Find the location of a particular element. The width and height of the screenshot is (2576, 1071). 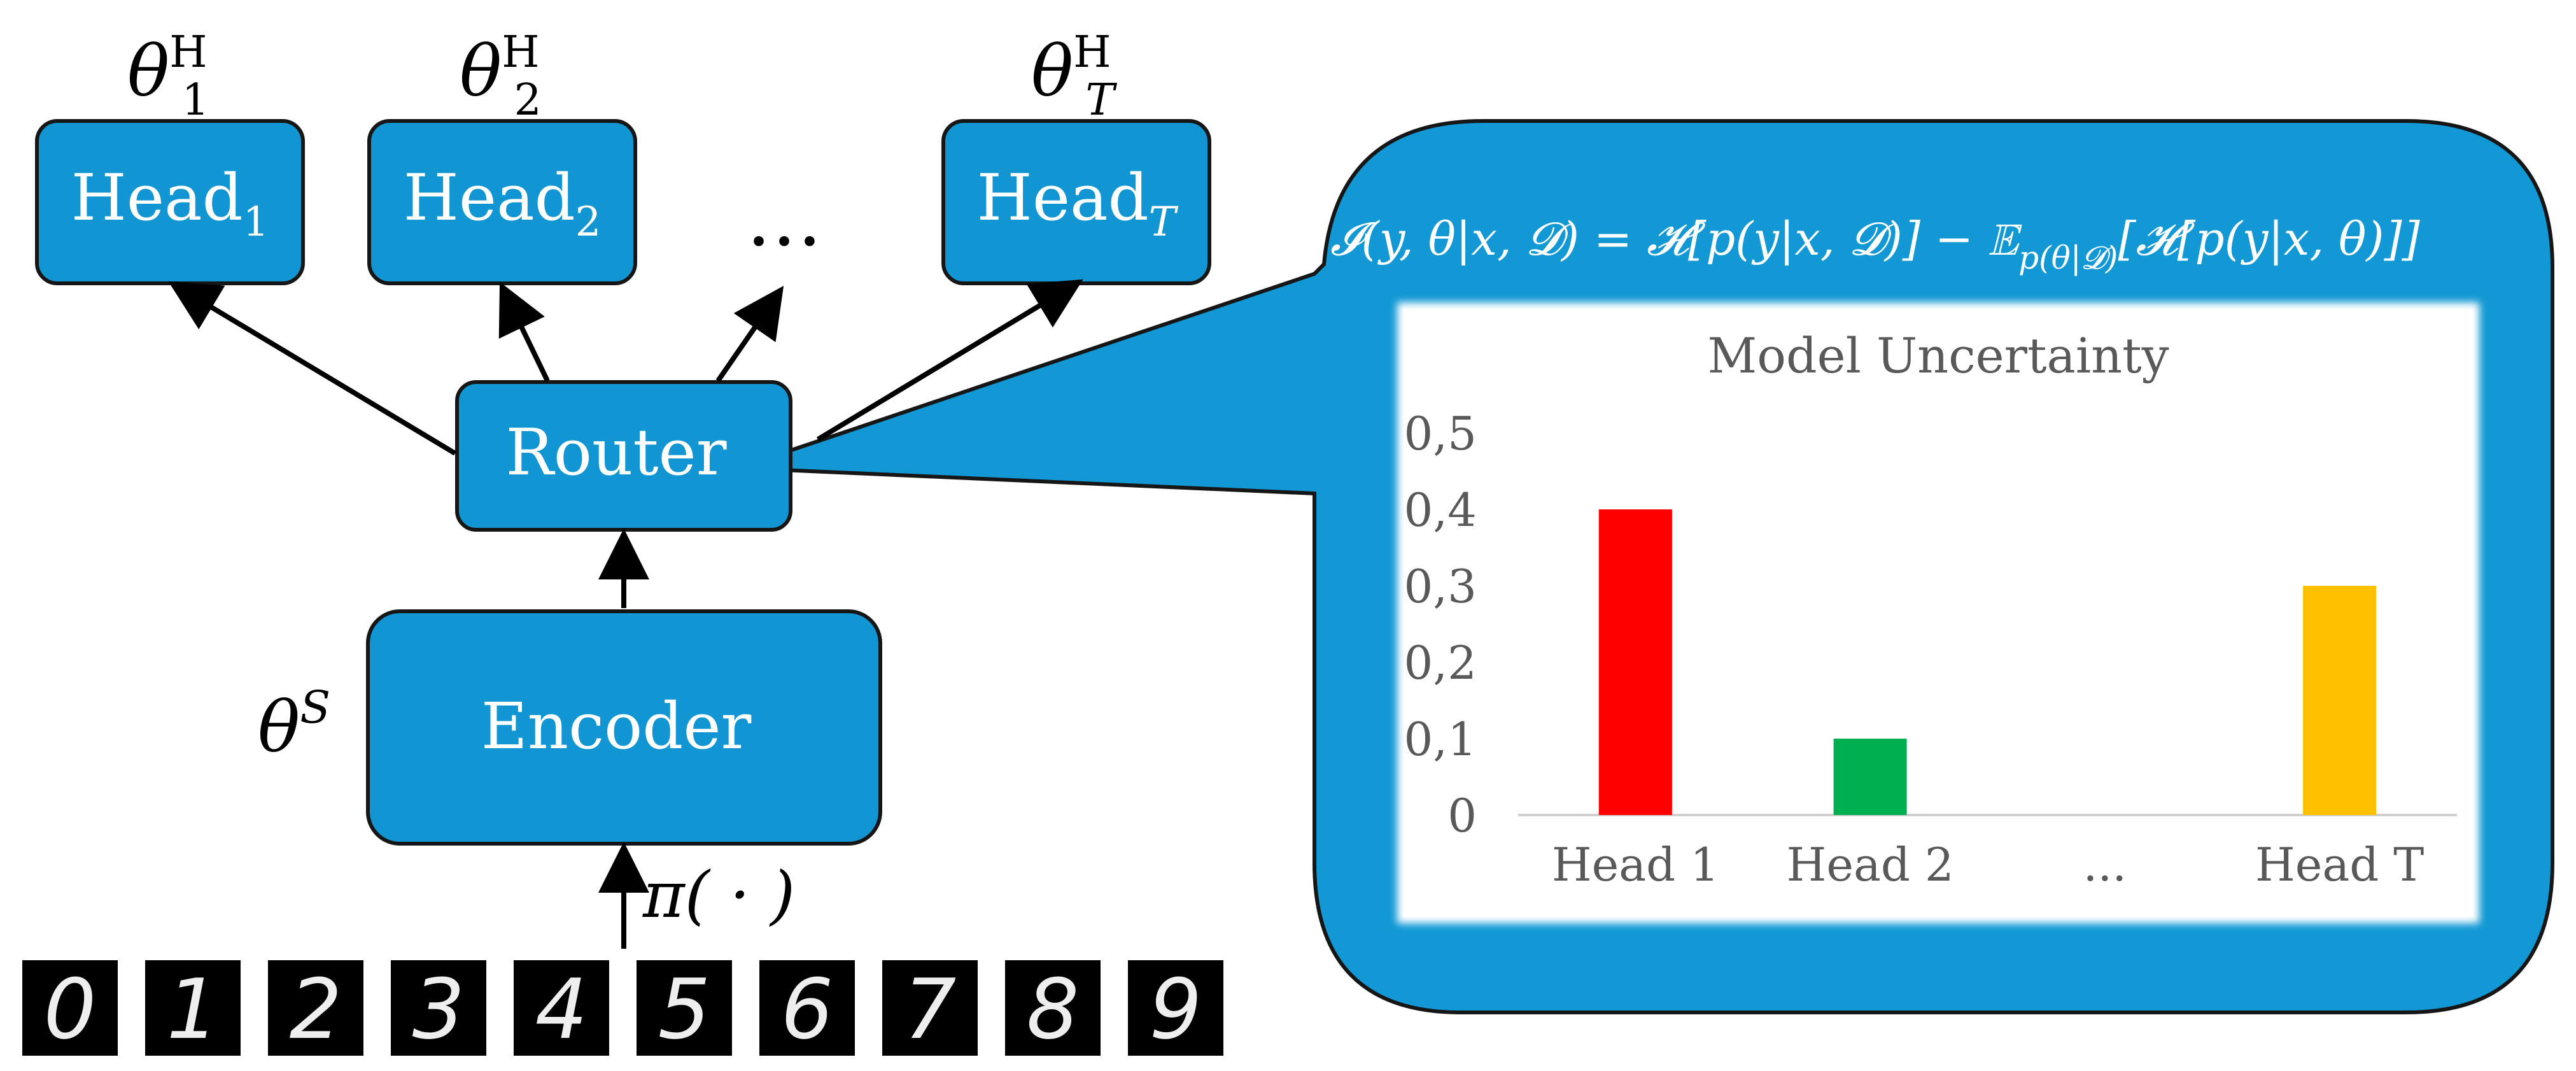

head-t-box: HeadT is located at coordinates (1076, 202).